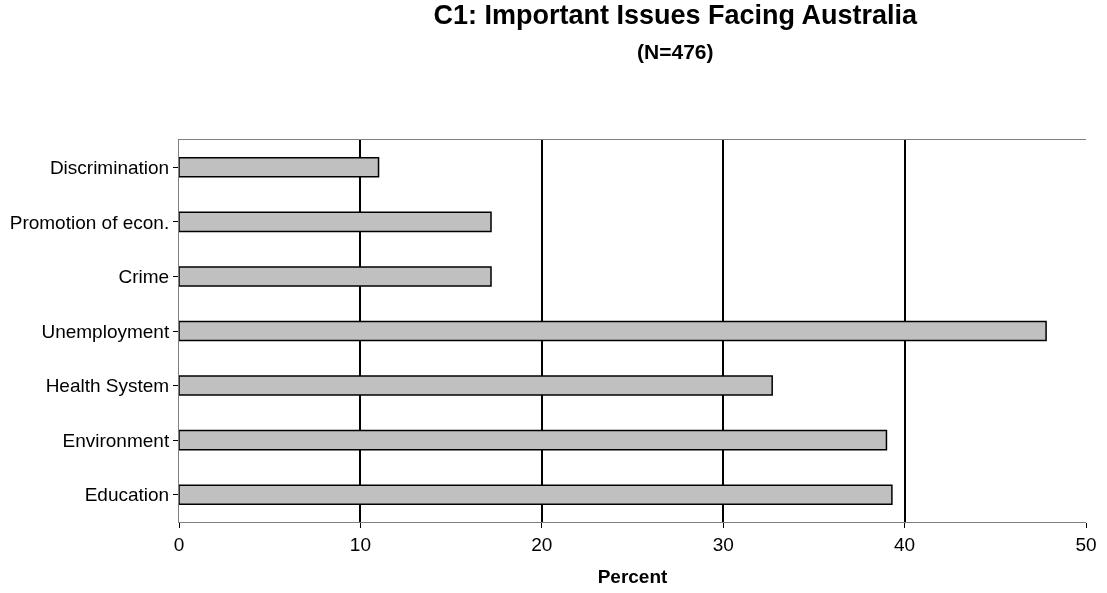 The height and width of the screenshot is (593, 1107). What do you see at coordinates (144, 277) in the screenshot?
I see `y-tick-label: Crime` at bounding box center [144, 277].